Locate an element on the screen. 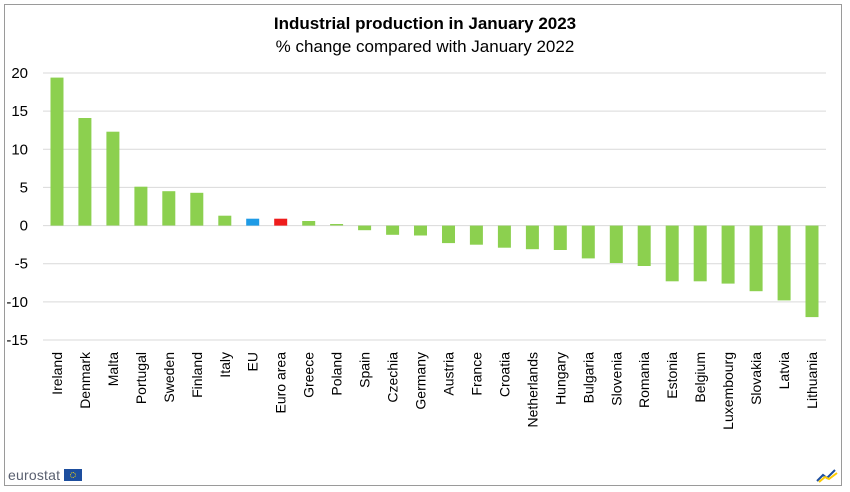  x-tick-label: Poland is located at coordinates (337, 374).